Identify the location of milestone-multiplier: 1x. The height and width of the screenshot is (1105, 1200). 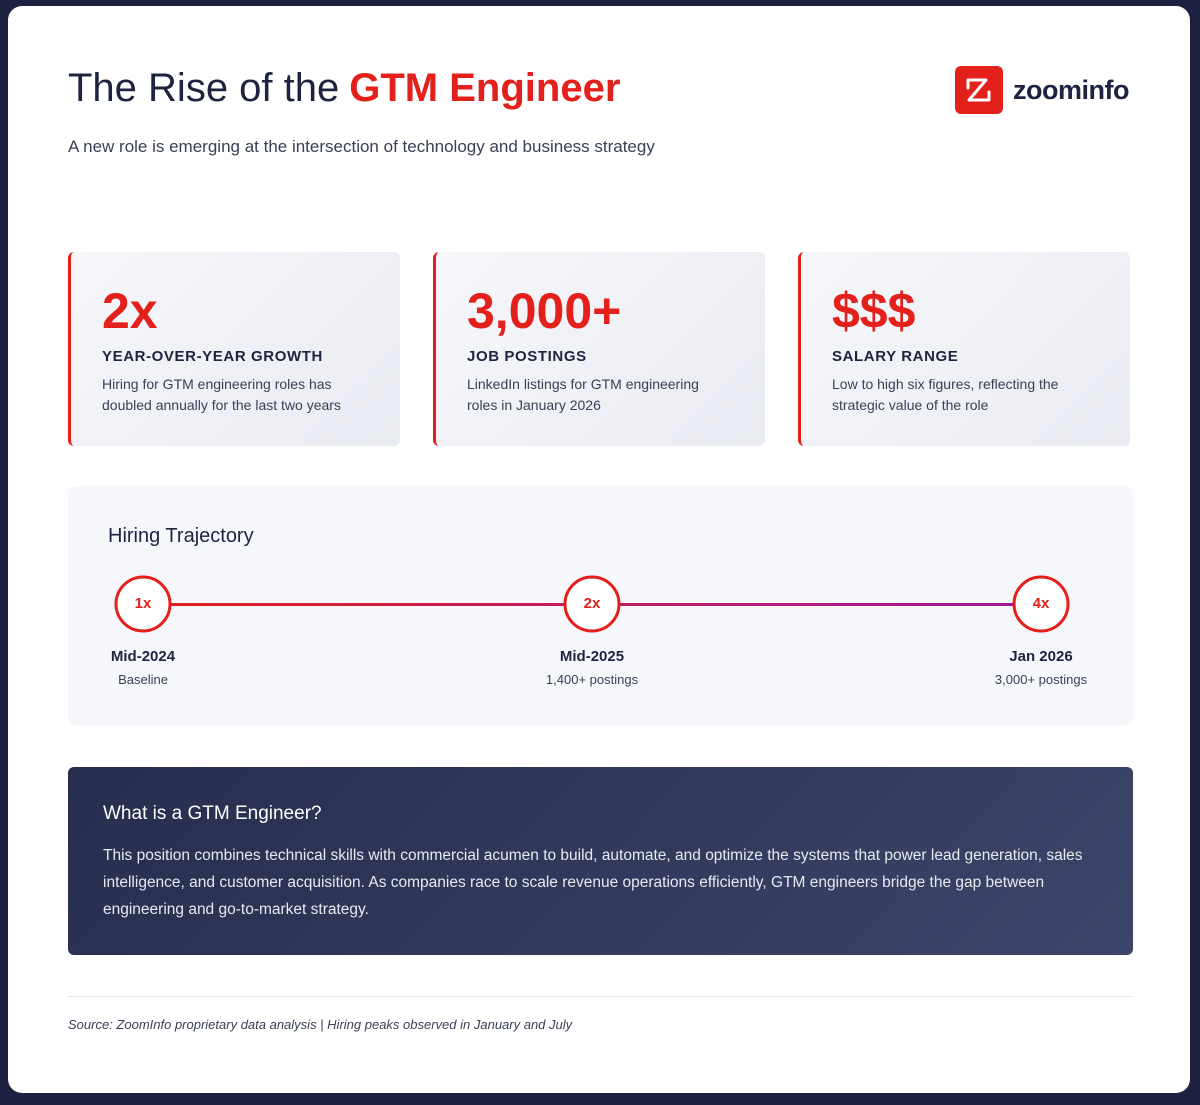
(143, 603).